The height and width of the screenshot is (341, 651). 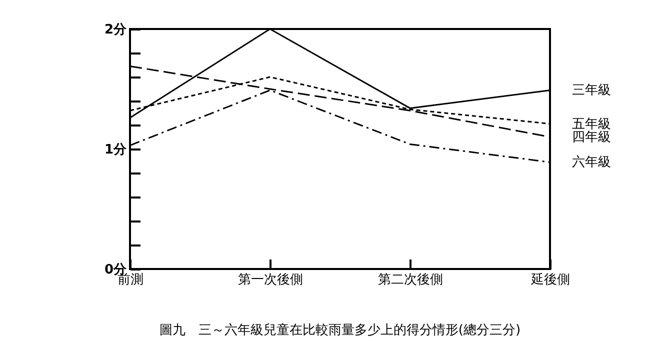 What do you see at coordinates (340, 330) in the screenshot?
I see `text: 圖九 三～六年級兒童在比較雨量多少上的得分情形(總分三分)` at bounding box center [340, 330].